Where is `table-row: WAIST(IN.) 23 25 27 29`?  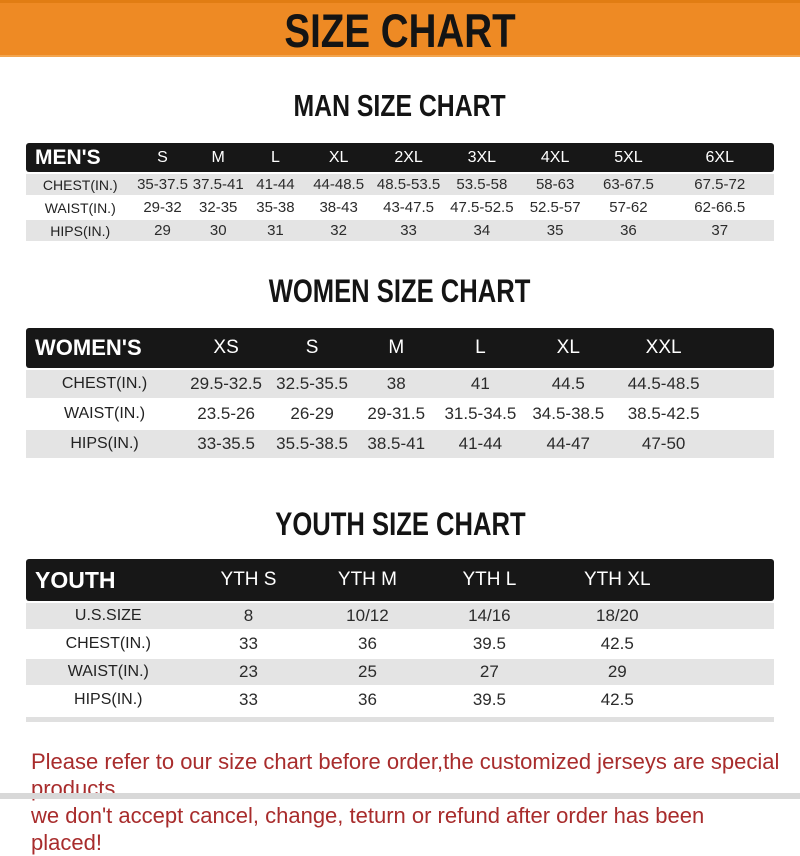 table-row: WAIST(IN.) 23 25 27 29 is located at coordinates (400, 672).